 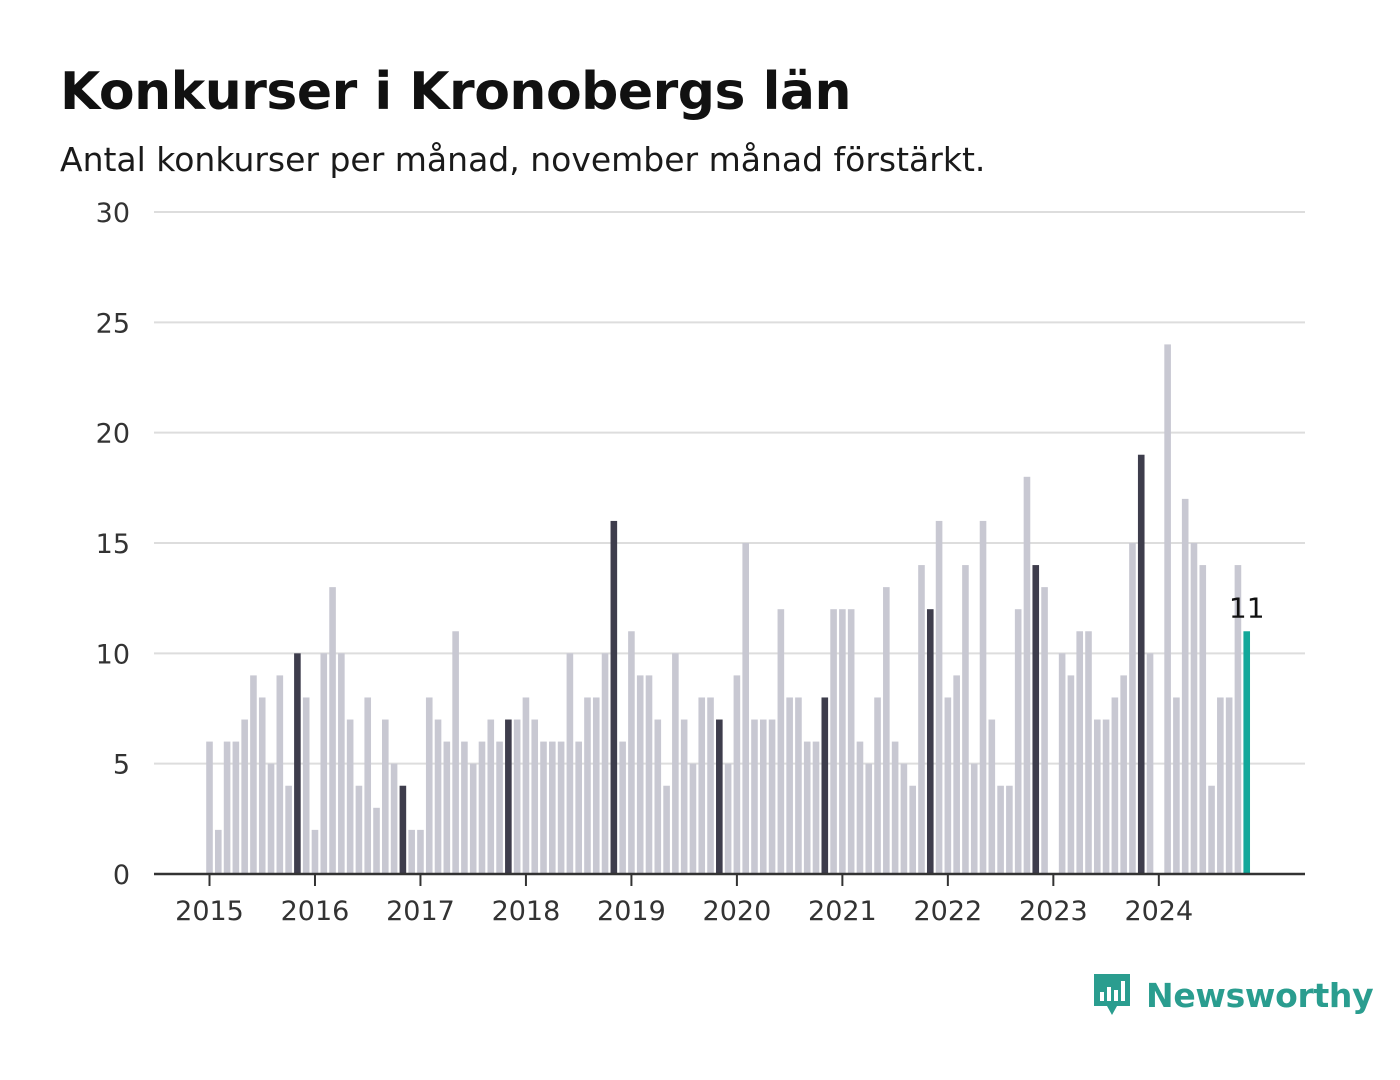 I want to click on x-tick-label: 2023, so click(x=1053, y=911).